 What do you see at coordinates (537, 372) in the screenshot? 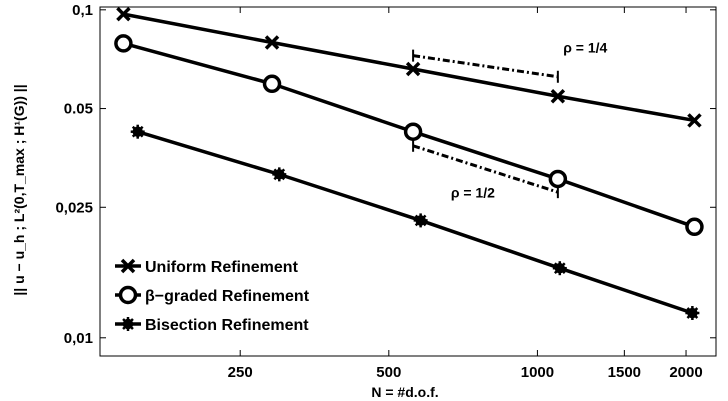
I see `x-tick-label: 1000` at bounding box center [537, 372].